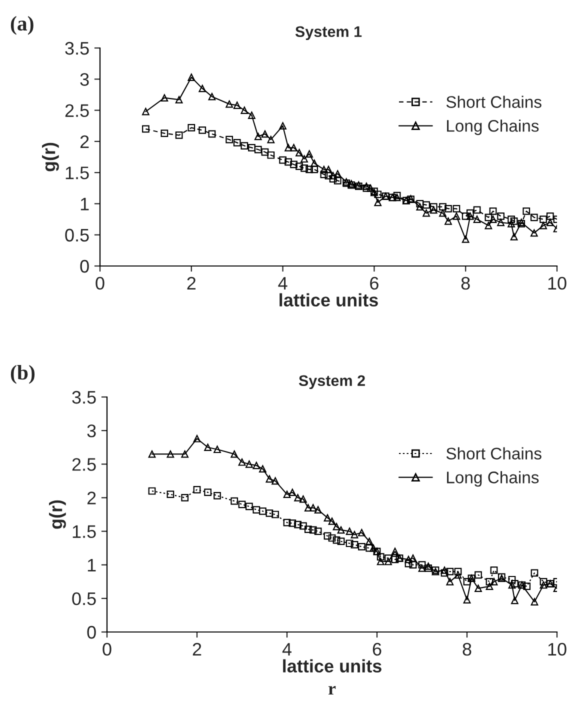 Image resolution: width=581 pixels, height=715 pixels. I want to click on x-tick-label: 0, so click(100, 283).